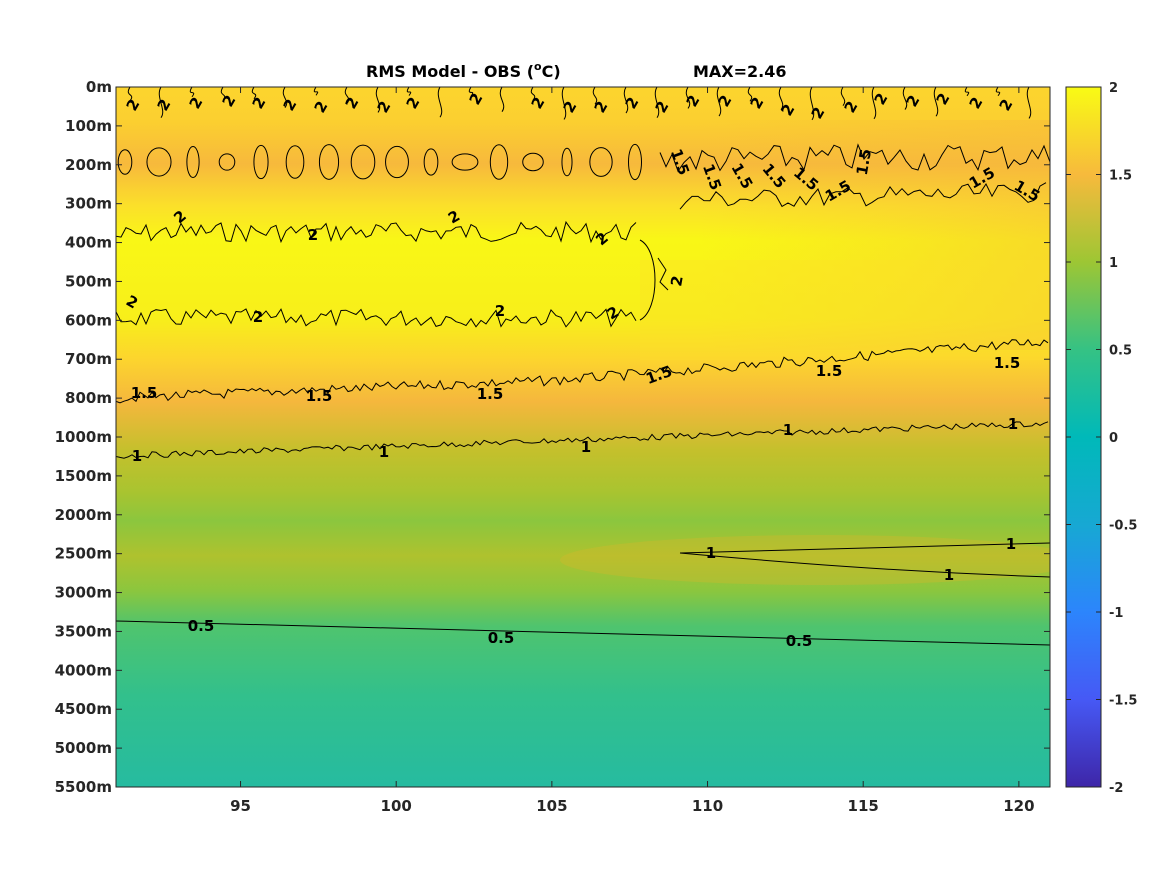 Image resolution: width=1167 pixels, height=875 pixels. Describe the element at coordinates (863, 196) in the screenshot. I see `contour-1-5-lower` at that location.